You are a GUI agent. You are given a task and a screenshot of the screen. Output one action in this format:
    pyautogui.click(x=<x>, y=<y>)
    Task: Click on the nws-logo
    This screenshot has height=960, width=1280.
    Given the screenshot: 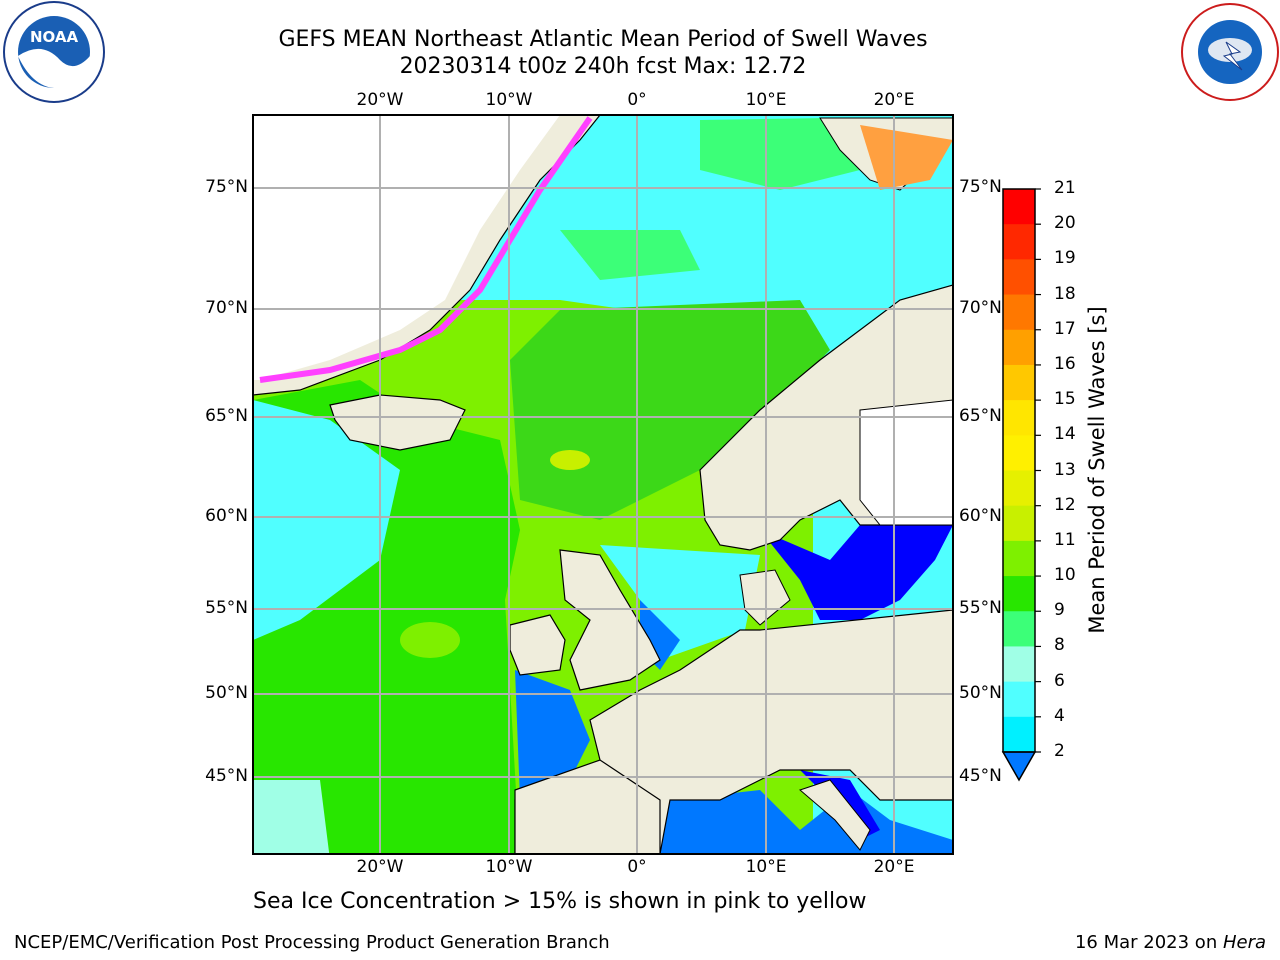 What is the action you would take?
    pyautogui.click(x=1230, y=54)
    